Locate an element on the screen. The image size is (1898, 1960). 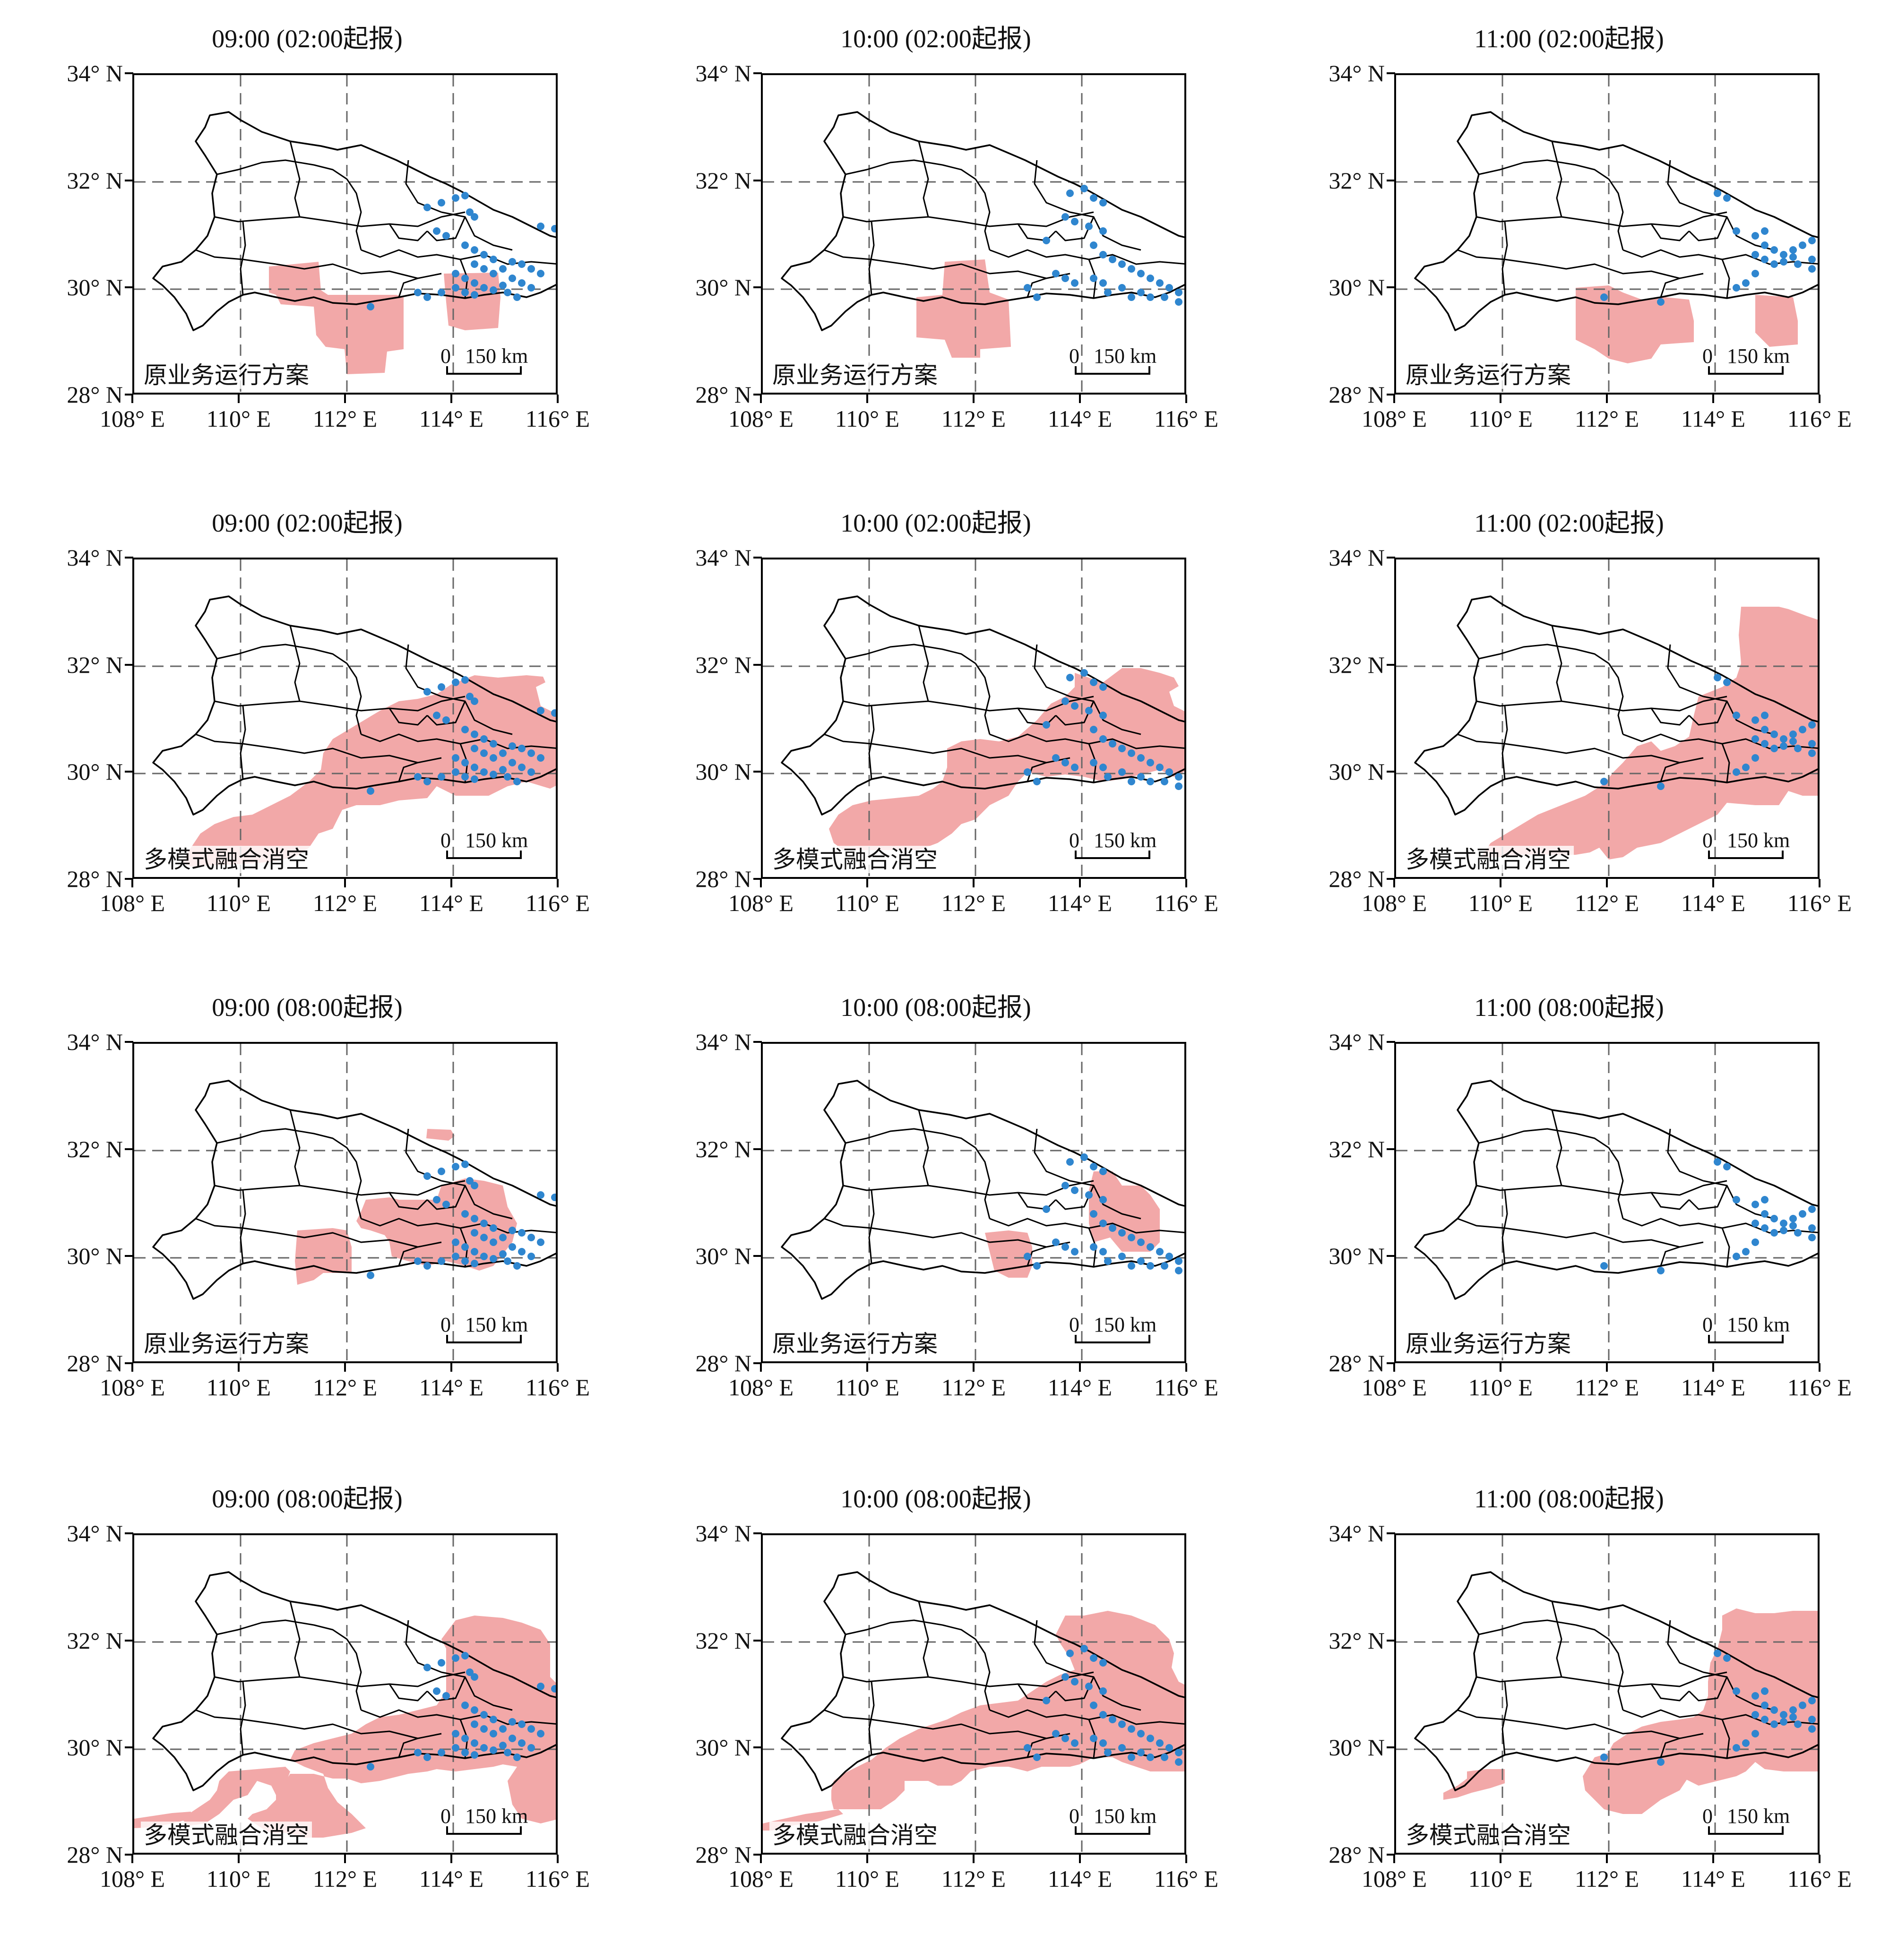
scale-distance-label: 150 km is located at coordinates (1758, 1816).